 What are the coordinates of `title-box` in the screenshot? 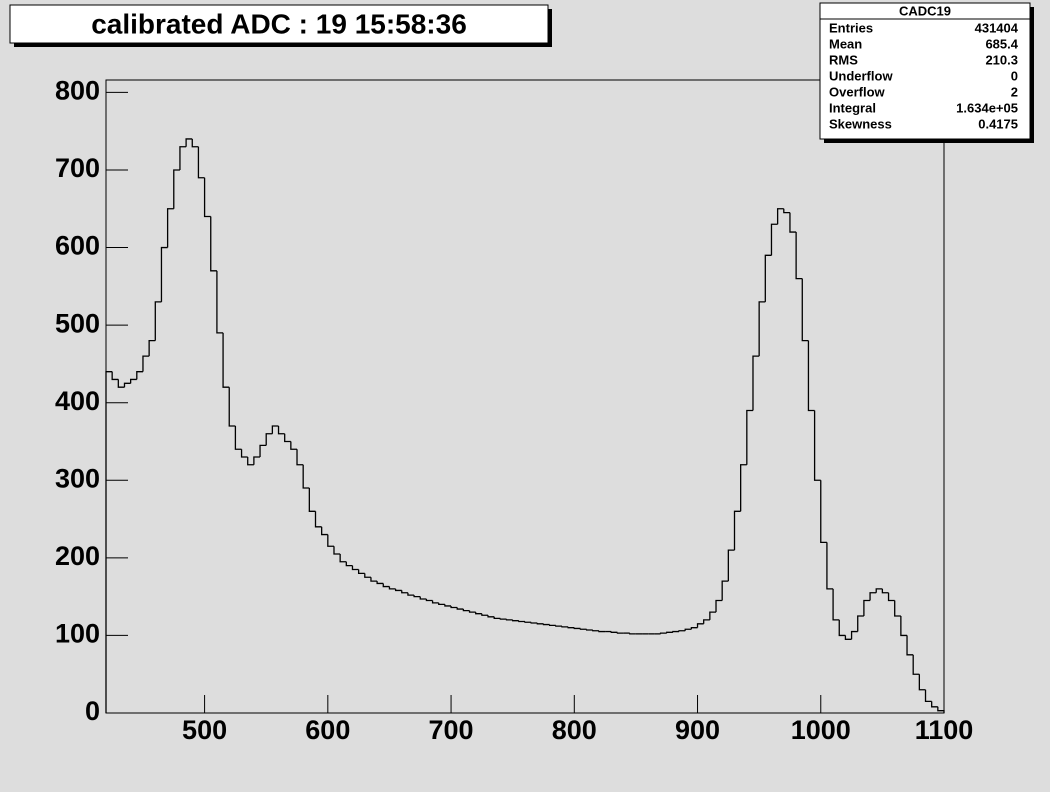 It's located at (279, 24).